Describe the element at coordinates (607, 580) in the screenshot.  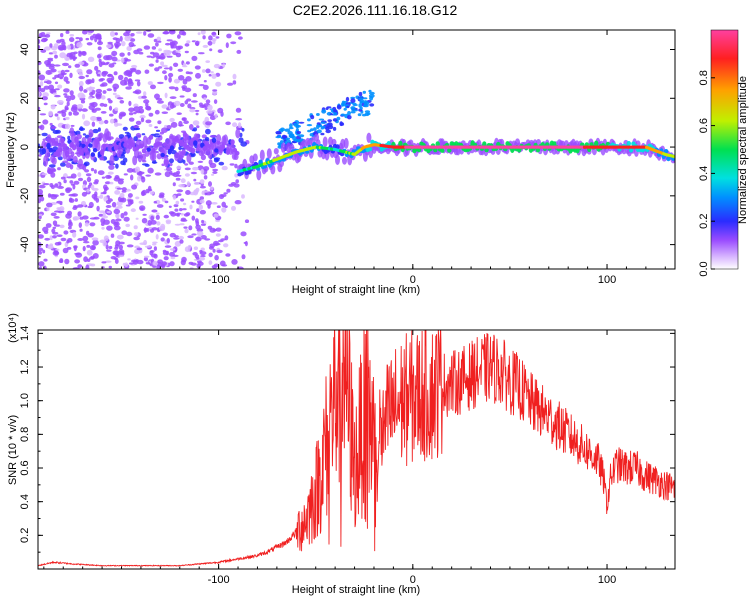
I see `x-tick-label: 100` at that location.